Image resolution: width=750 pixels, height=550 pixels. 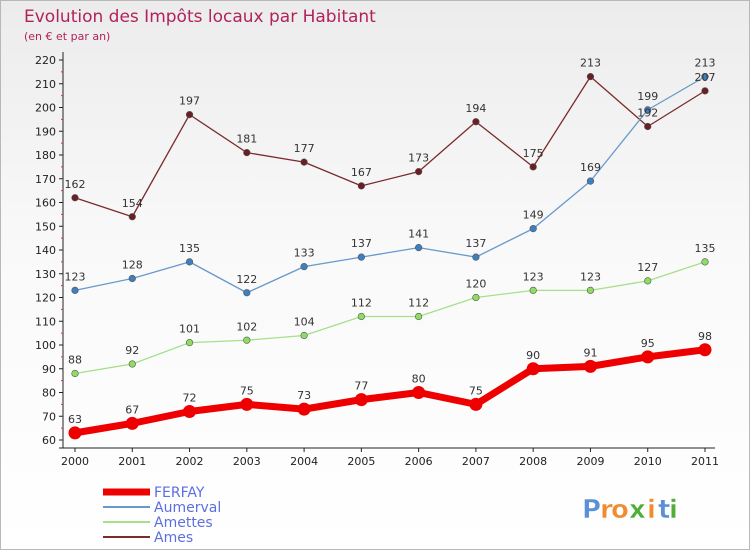 I want to click on data-label: 67, so click(x=132, y=409).